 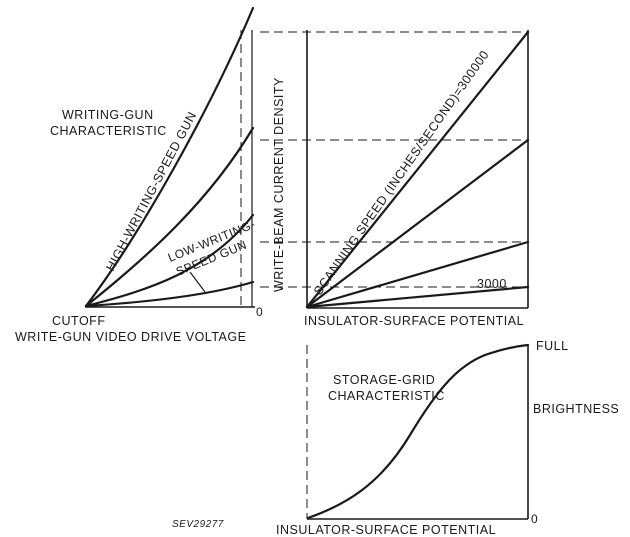 I want to click on mid-writing-speed-gun-curve, so click(x=169, y=217).